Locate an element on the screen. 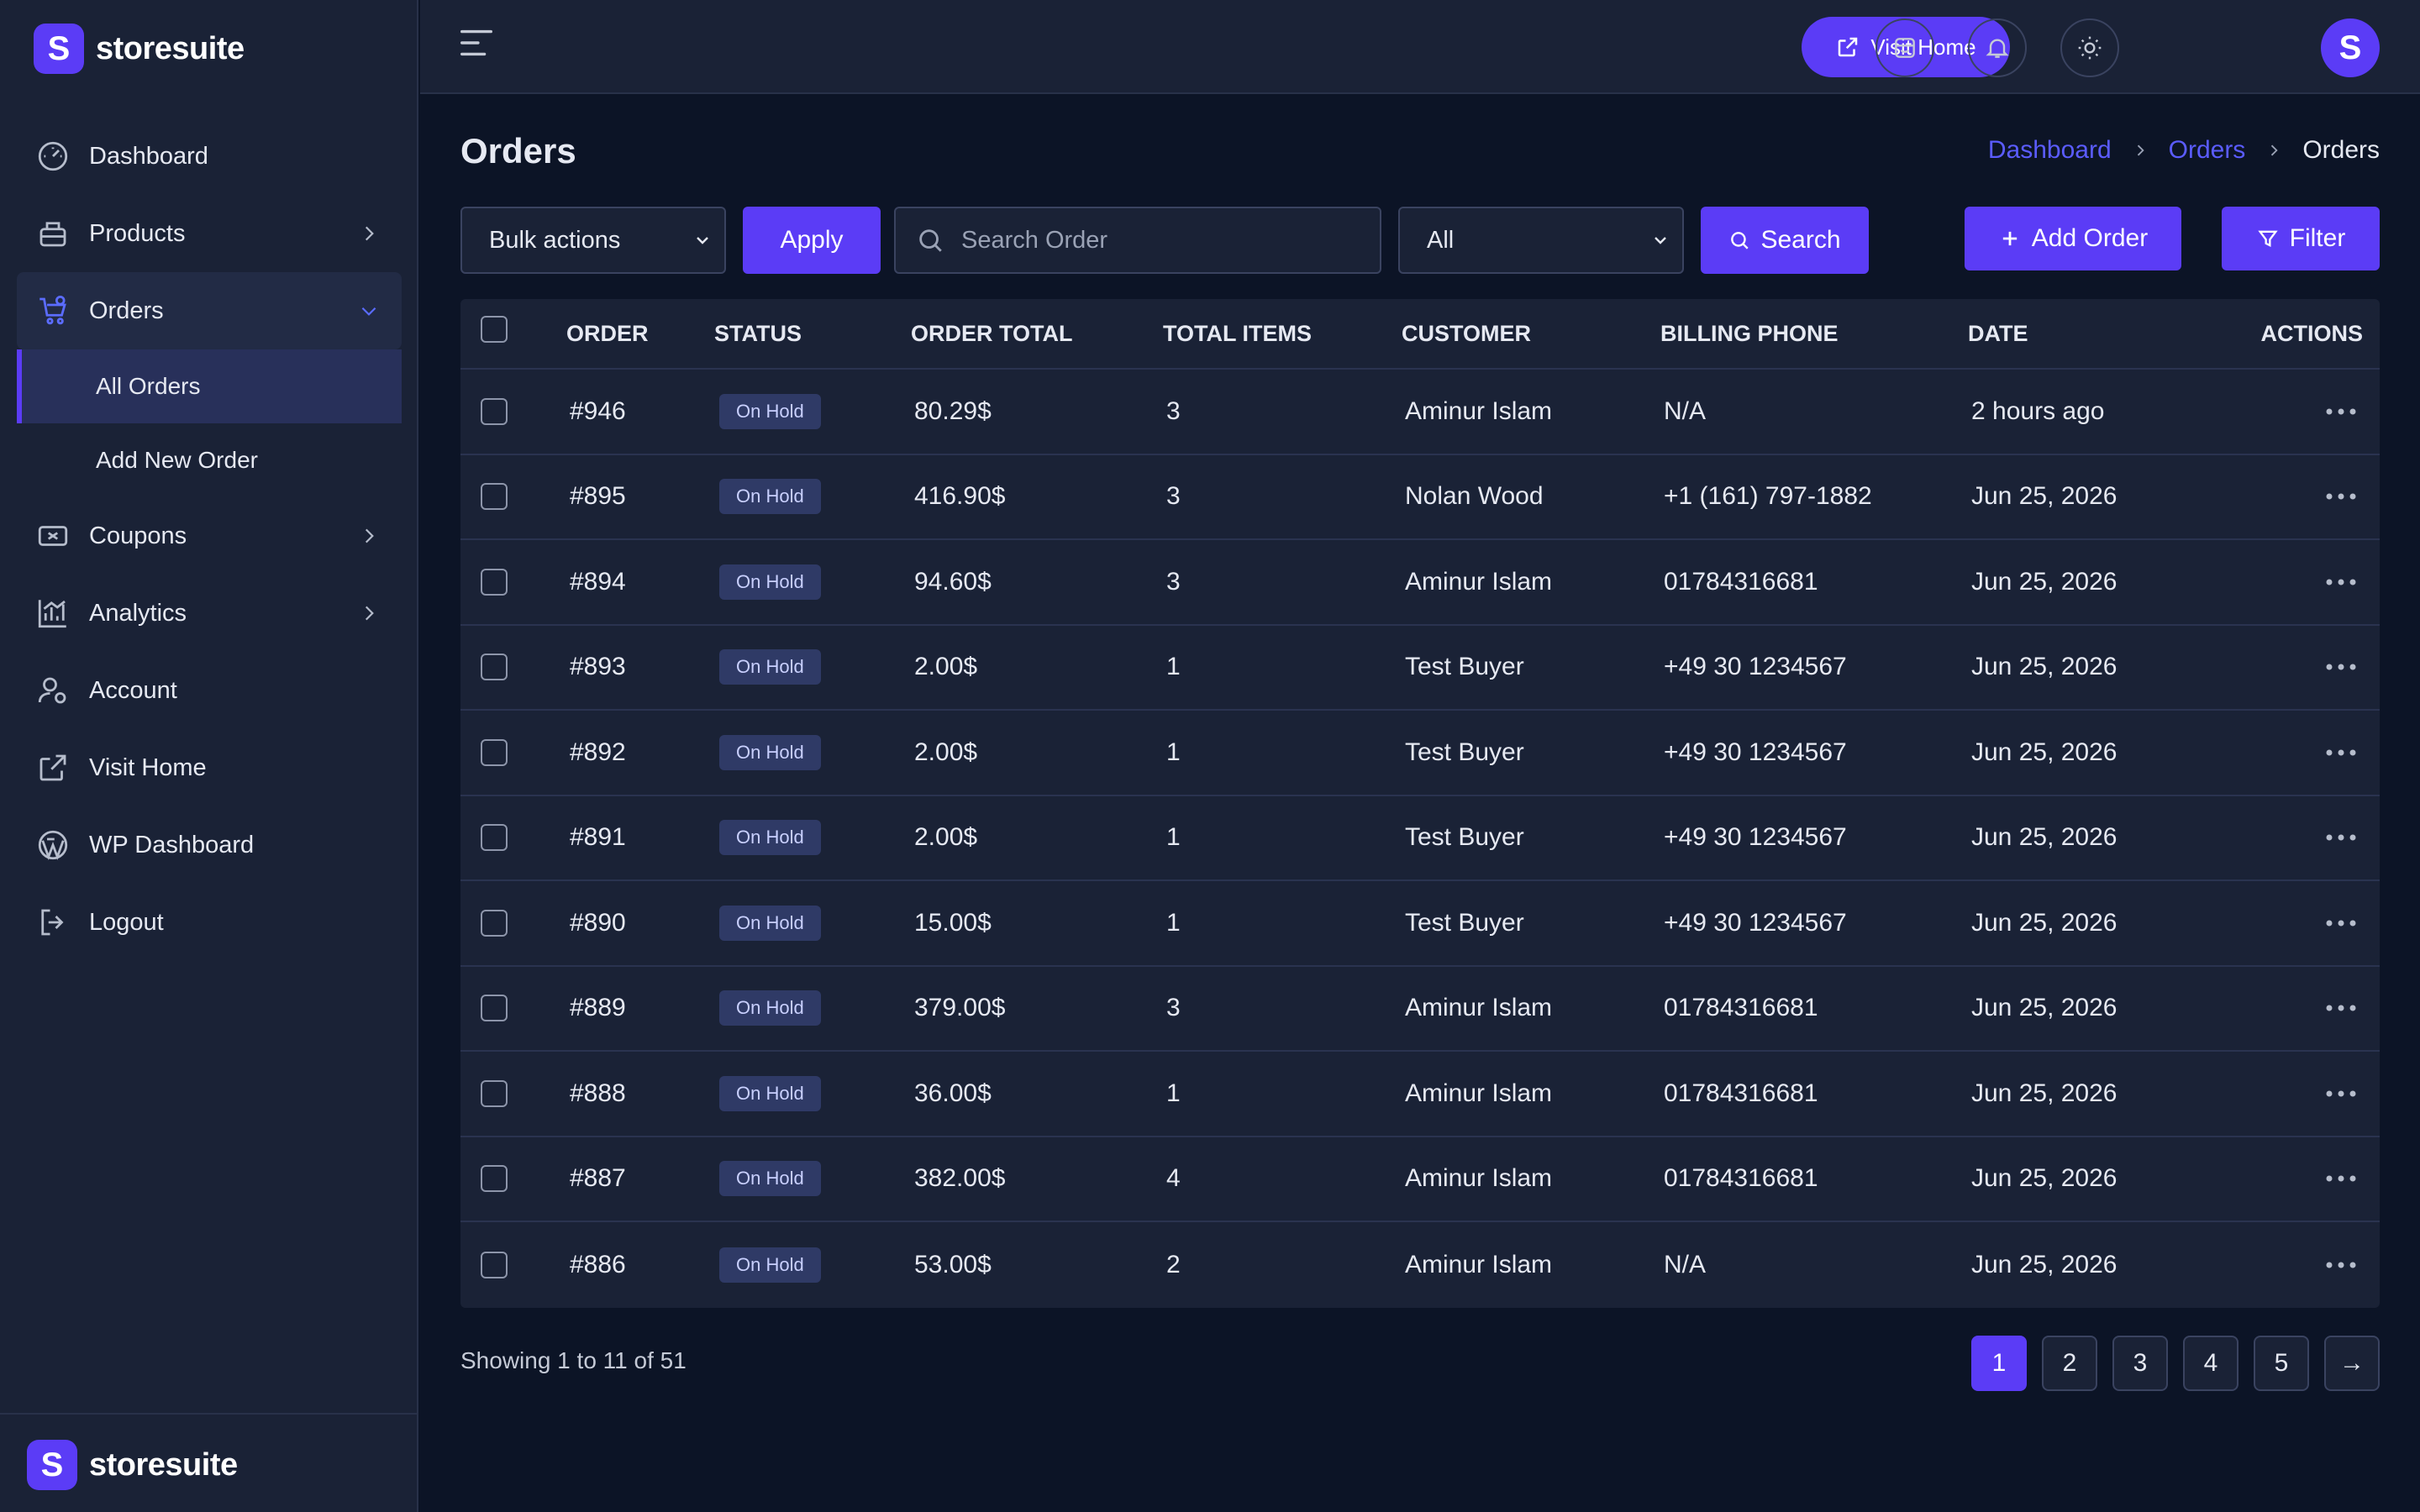 Image resolution: width=2420 pixels, height=1512 pixels. col-billing-phone: BILLING PHONE is located at coordinates (1749, 333).